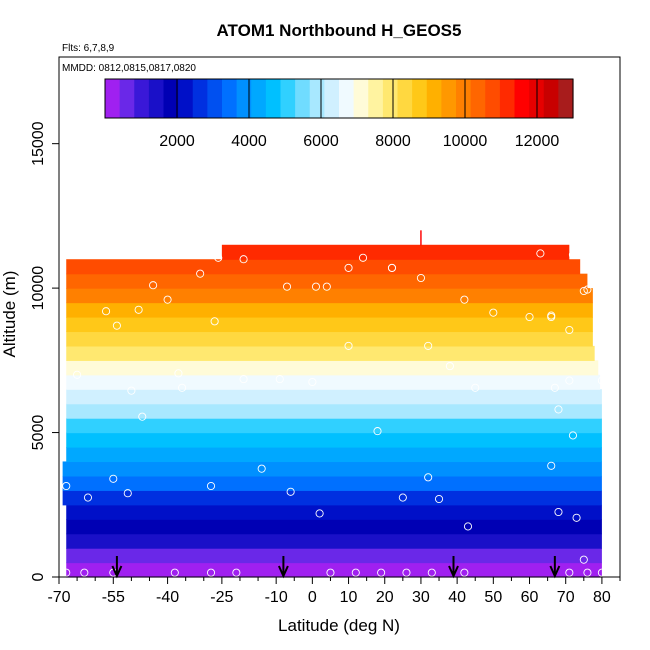 This screenshot has width=650, height=650. What do you see at coordinates (566, 597) in the screenshot?
I see `x-tick-label: 70` at bounding box center [566, 597].